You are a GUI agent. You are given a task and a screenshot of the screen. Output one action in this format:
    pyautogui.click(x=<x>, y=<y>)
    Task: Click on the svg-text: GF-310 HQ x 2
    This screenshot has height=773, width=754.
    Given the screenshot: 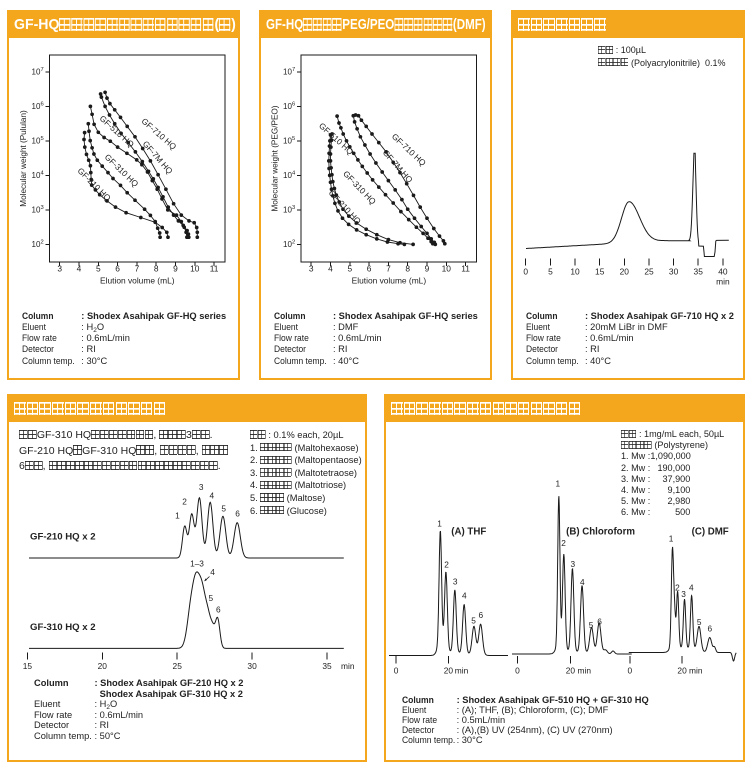 What is the action you would take?
    pyautogui.click(x=63, y=627)
    